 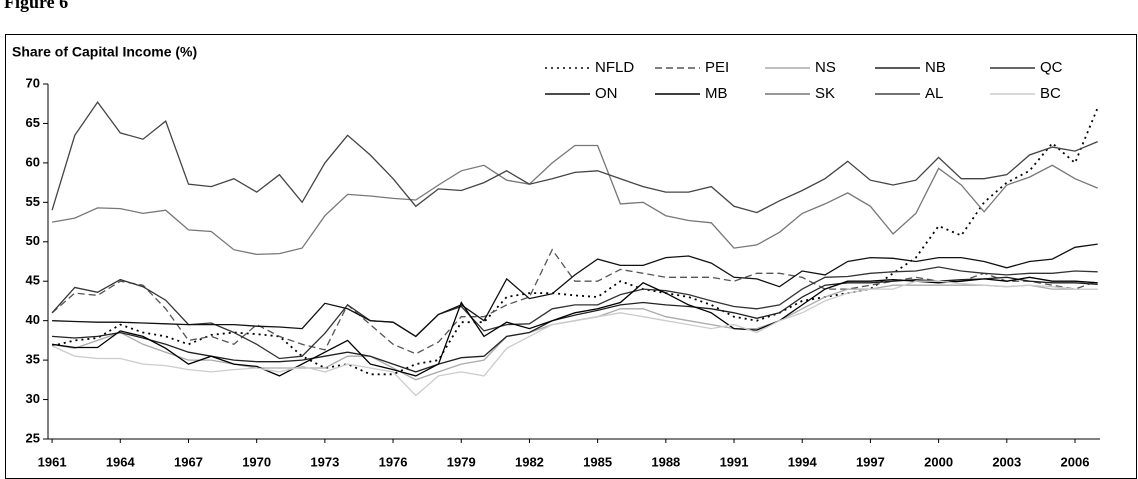 I want to click on x-tick-label: 1991, so click(x=734, y=461).